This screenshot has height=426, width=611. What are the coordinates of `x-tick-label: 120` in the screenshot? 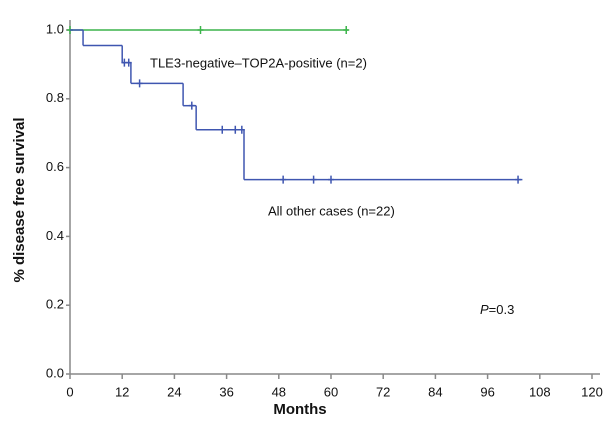 It's located at (592, 391).